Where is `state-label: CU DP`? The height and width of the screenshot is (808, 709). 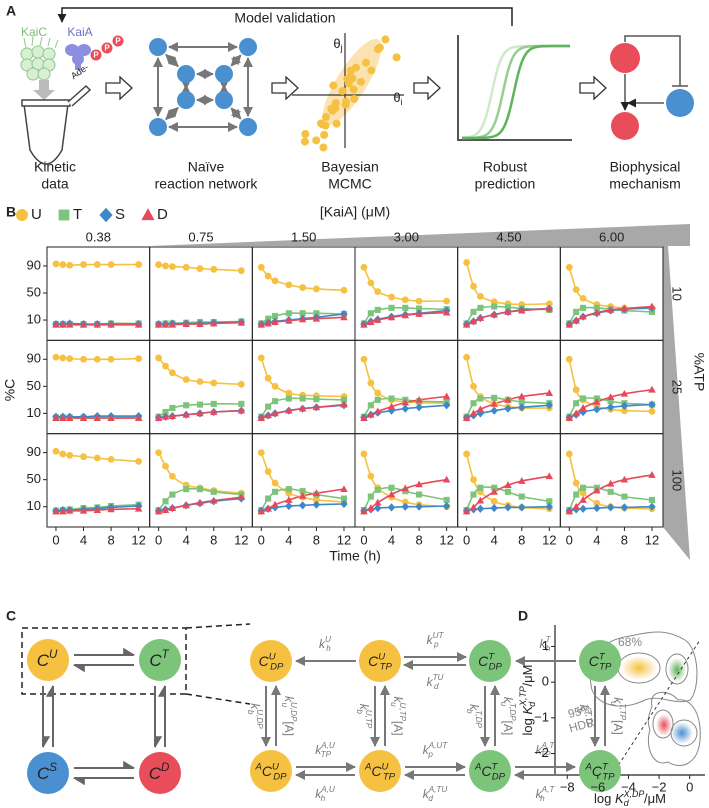
state-label: CU DP is located at coordinates (271, 661).